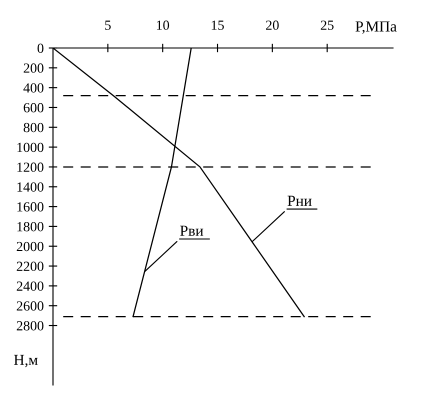 Image resolution: width=431 pixels, height=395 pixels. What do you see at coordinates (30, 207) in the screenshot?
I see `y-tick-label: 1600` at bounding box center [30, 207].